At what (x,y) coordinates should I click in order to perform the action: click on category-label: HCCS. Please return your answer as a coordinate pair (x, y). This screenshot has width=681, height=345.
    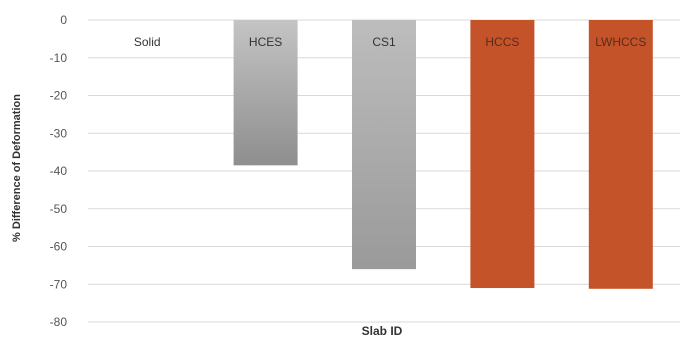
    Looking at the image, I should click on (502, 42).